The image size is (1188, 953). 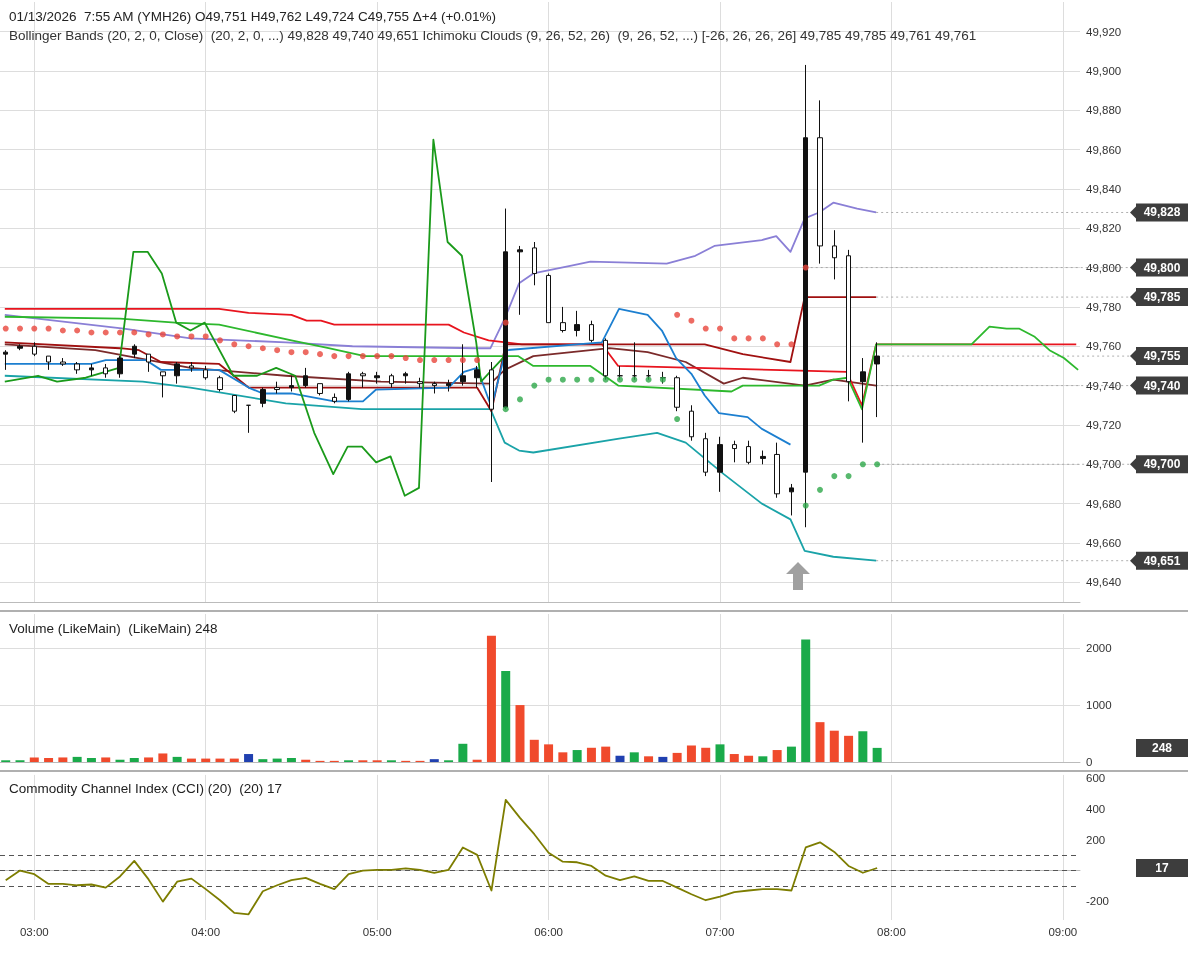 I want to click on annotation: 49,800, so click(x=1162, y=267).